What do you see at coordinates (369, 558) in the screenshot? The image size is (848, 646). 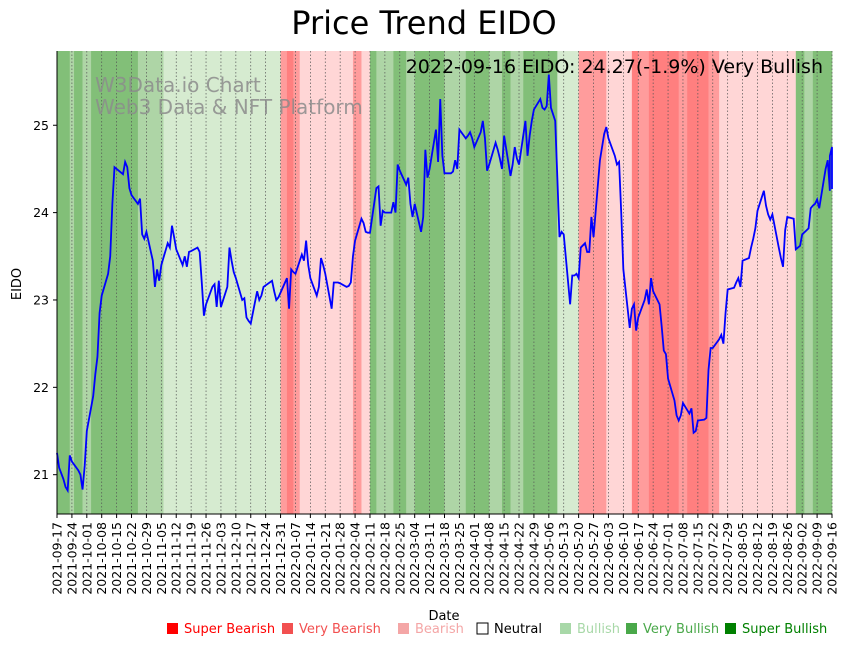 I see `x-tick-label-21: 2022-02-11` at bounding box center [369, 558].